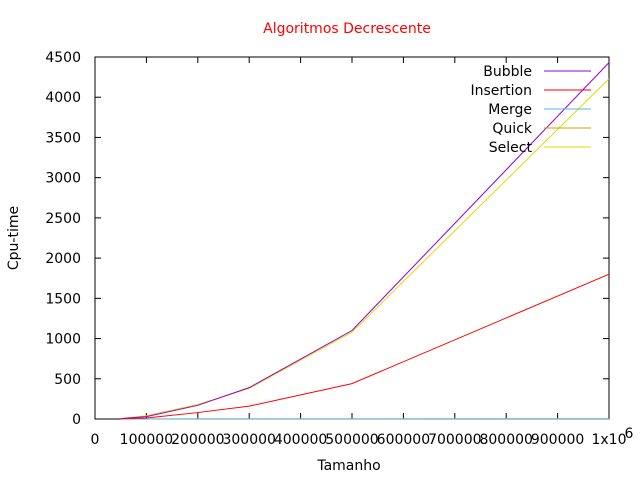 Image resolution: width=640 pixels, height=480 pixels. What do you see at coordinates (76, 420) in the screenshot?
I see `y-tick-label: 0` at bounding box center [76, 420].